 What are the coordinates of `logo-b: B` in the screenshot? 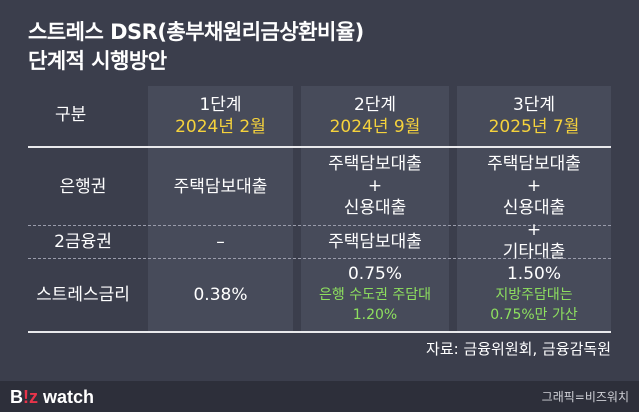 It's located at (16, 397).